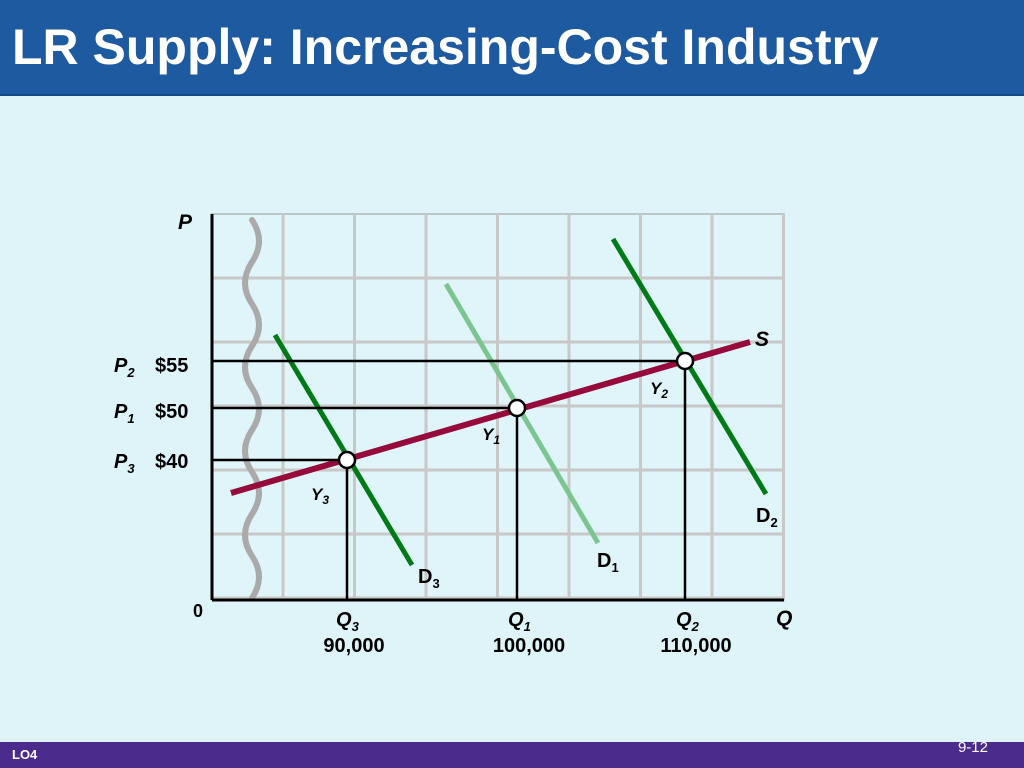  I want to click on title-bar: LR Supply: Increasing-Cost Industry, so click(512, 48).